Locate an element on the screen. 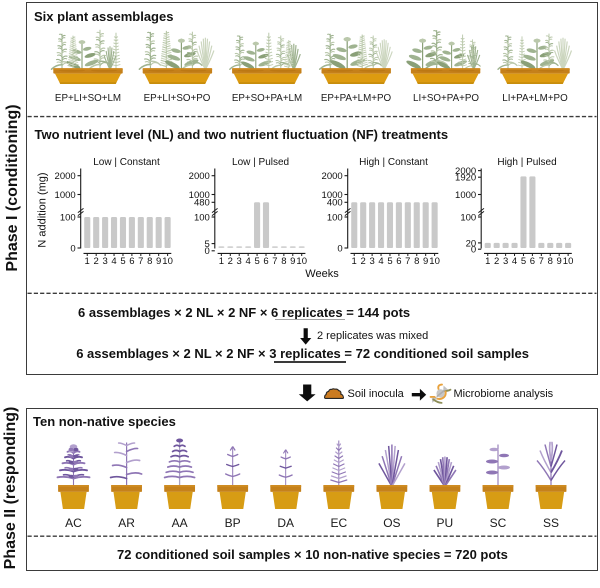  svg-text: 1920 is located at coordinates (465, 178).